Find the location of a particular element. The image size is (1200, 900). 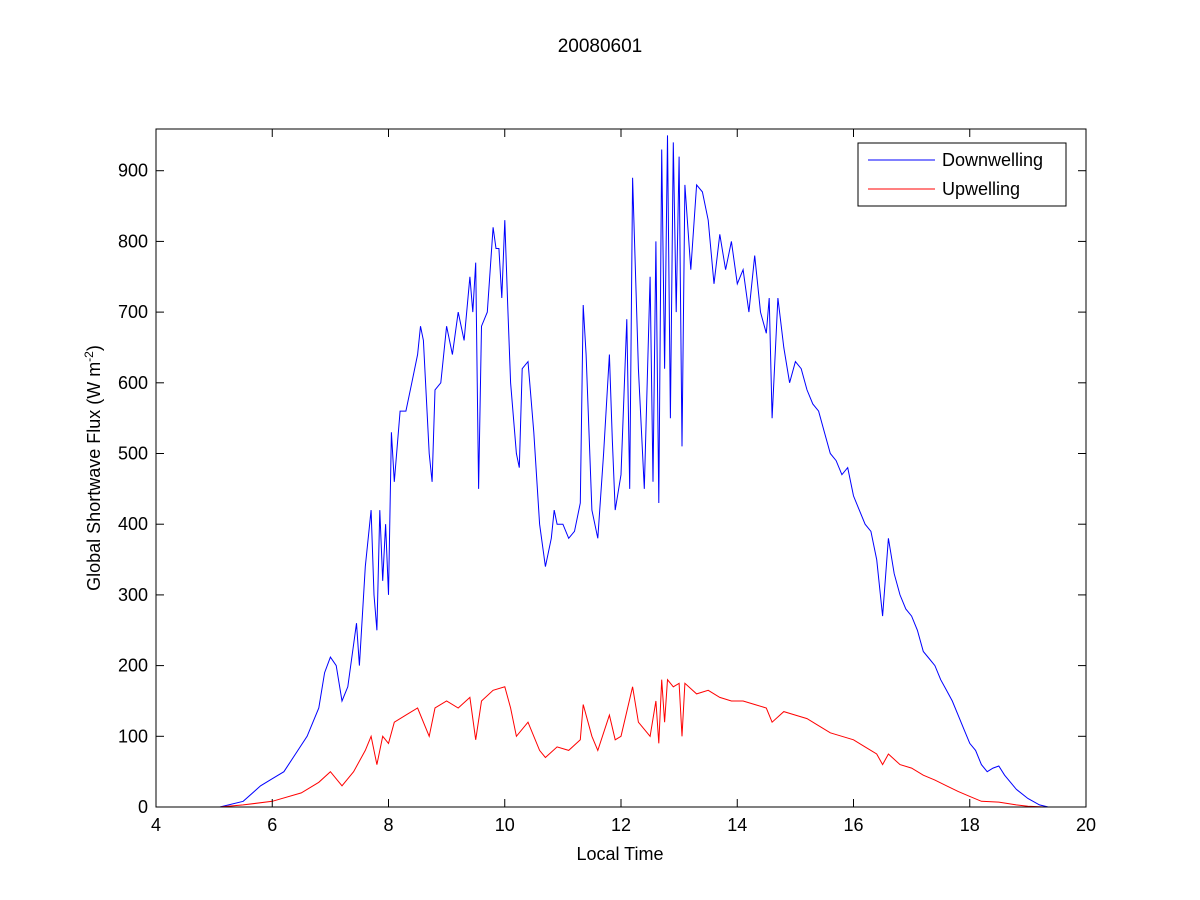

y-tick-label: 600 is located at coordinates (133, 383).